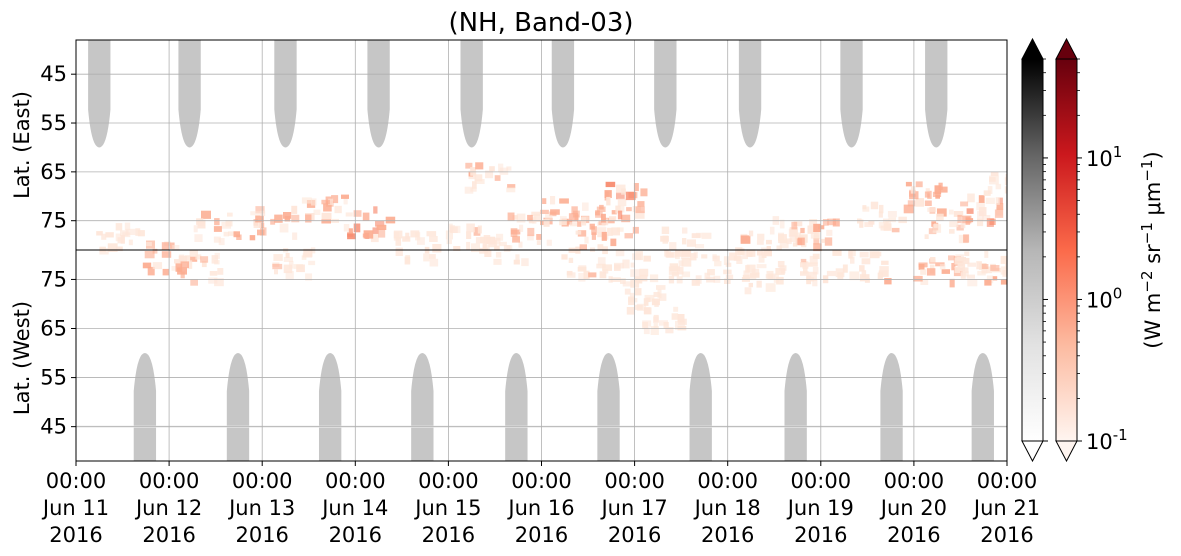 The width and height of the screenshot is (1181, 556). I want to click on colorbar-tick-label: 10⁻¹, so click(1107, 440).